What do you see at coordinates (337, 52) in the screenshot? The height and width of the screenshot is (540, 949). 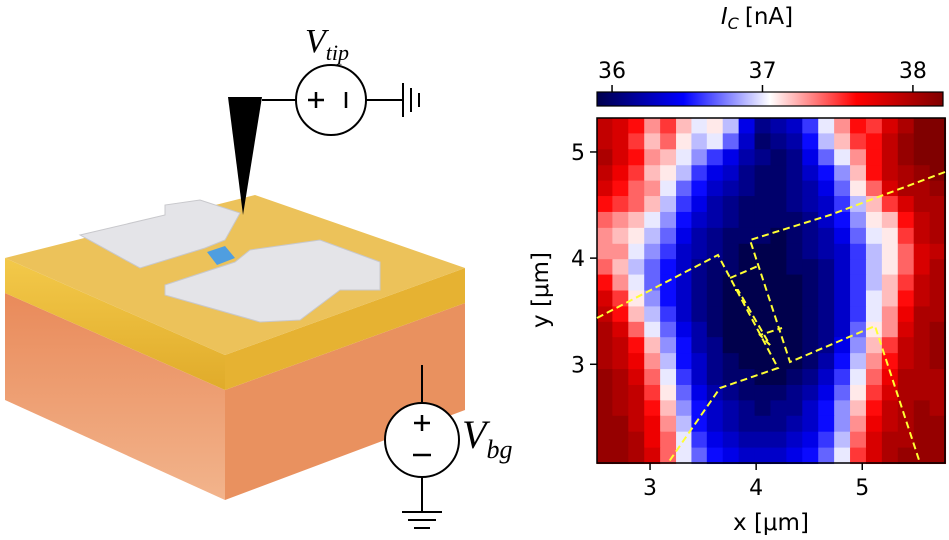 I see `subscript: tip` at bounding box center [337, 52].